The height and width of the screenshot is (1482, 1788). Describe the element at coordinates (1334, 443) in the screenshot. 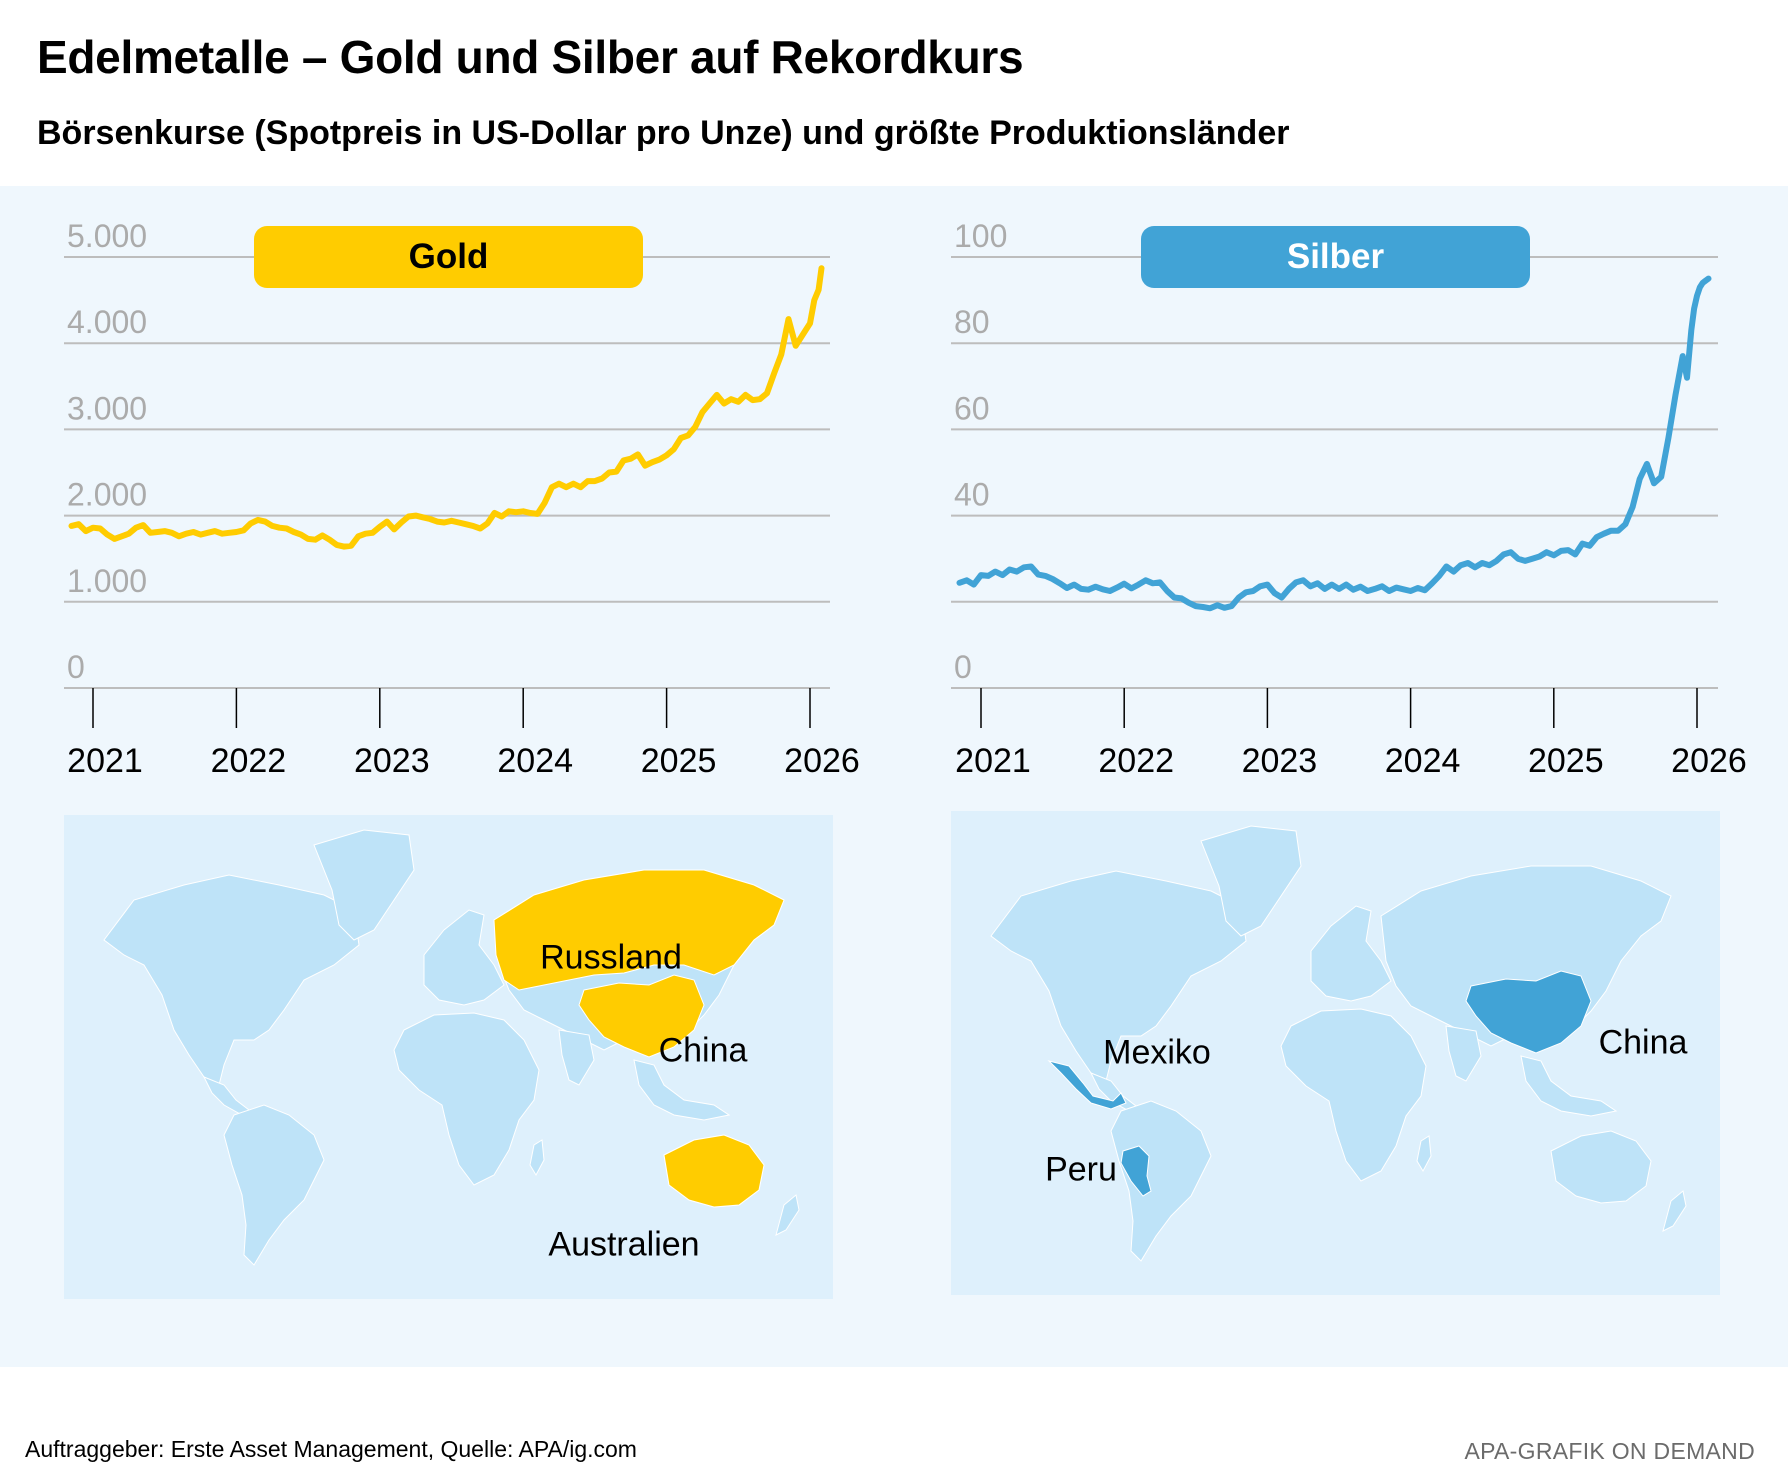

I see `silver-price-line` at that location.